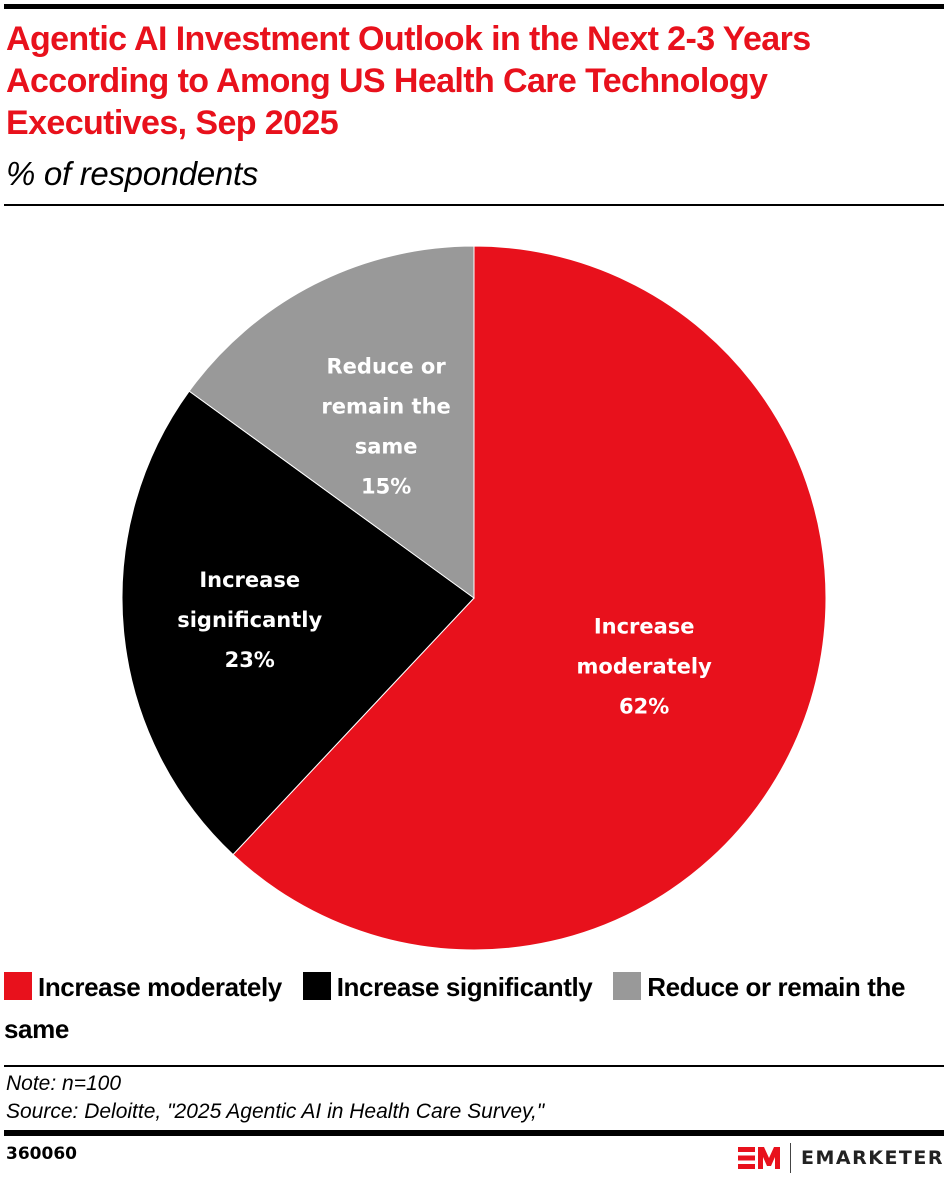 This screenshot has width=948, height=1178. I want to click on slice-value-label: 23%, so click(250, 660).